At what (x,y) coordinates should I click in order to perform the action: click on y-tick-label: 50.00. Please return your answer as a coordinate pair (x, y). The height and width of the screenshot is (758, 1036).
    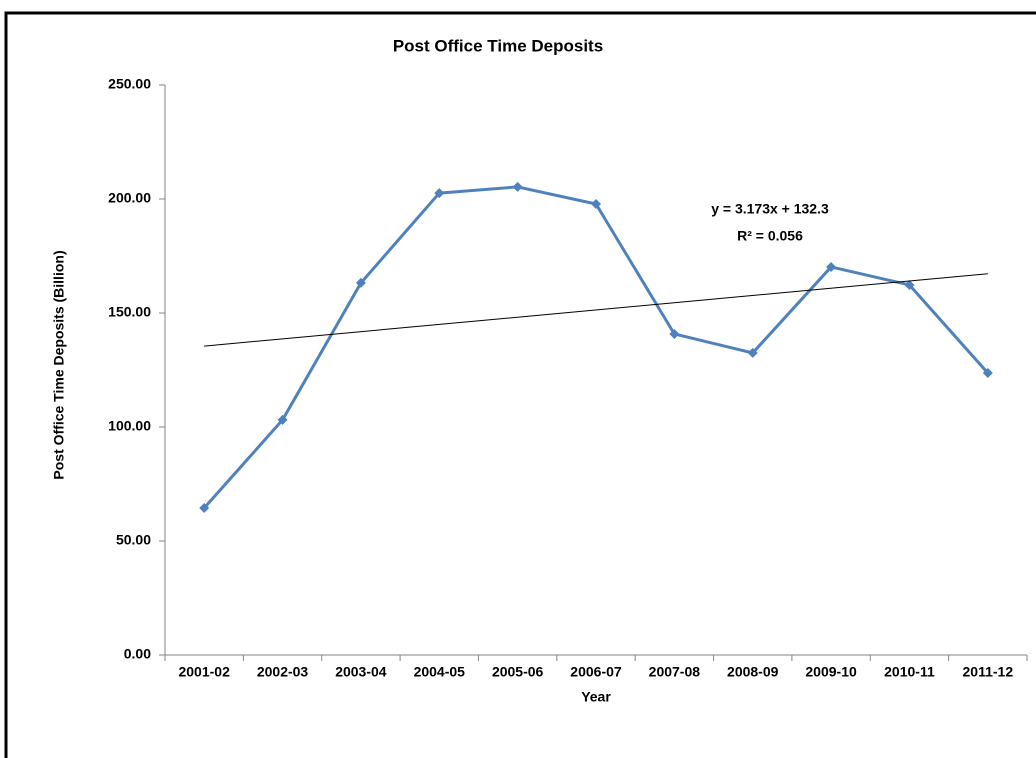
    Looking at the image, I should click on (133, 540).